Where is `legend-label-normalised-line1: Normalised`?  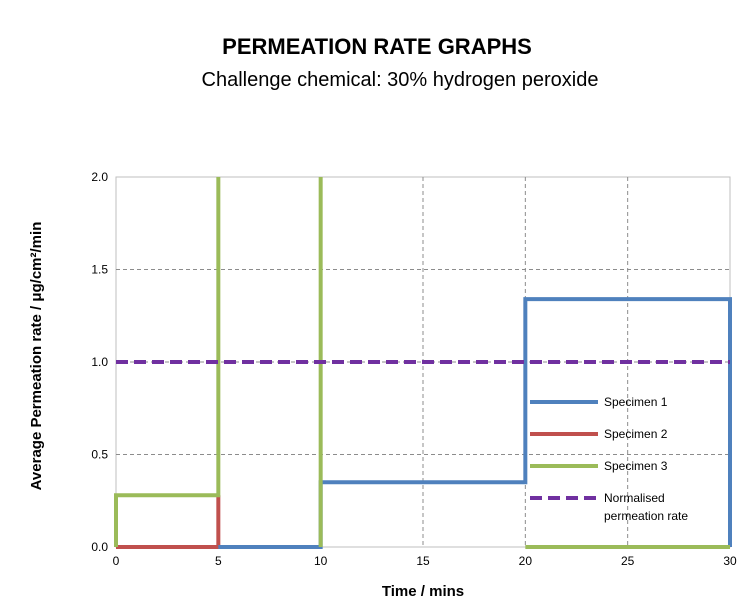 legend-label-normalised-line1: Normalised is located at coordinates (634, 498).